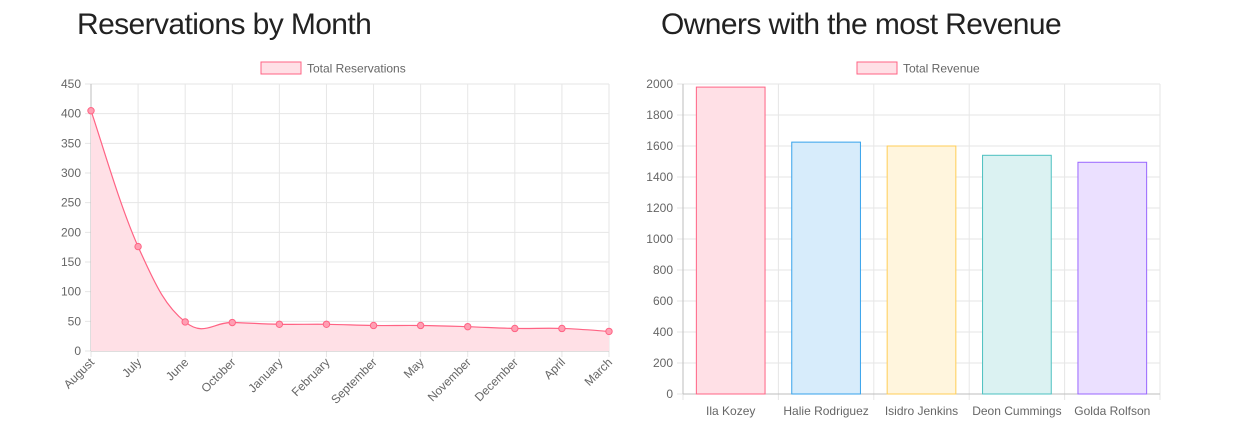 The image size is (1244, 444). What do you see at coordinates (825, 411) in the screenshot?
I see `x-tick-label: Halie Rodriguez` at bounding box center [825, 411].